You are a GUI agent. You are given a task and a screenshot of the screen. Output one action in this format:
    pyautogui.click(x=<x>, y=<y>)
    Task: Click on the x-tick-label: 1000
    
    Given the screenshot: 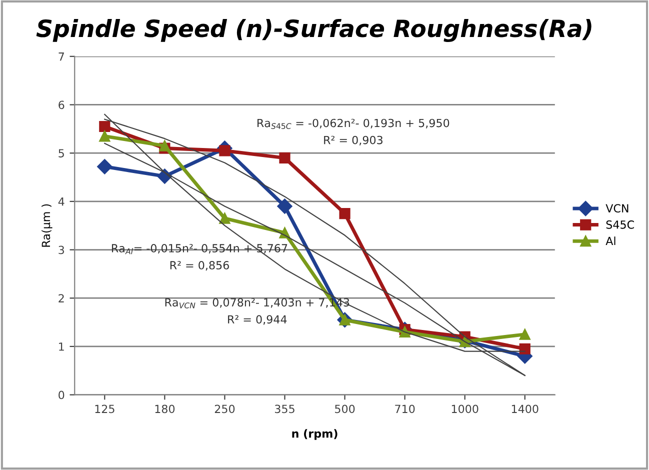 What is the action you would take?
    pyautogui.click(x=465, y=409)
    